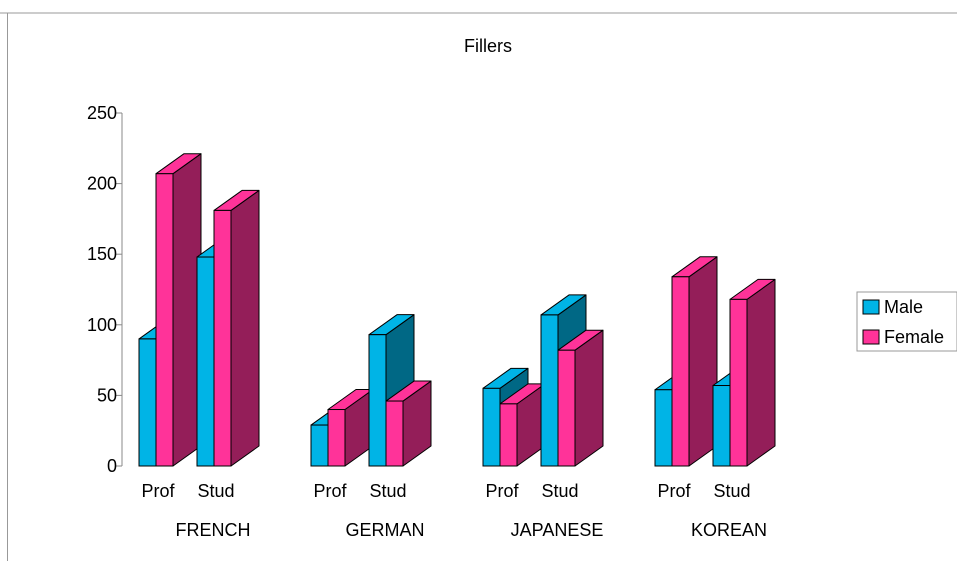 The image size is (957, 561). I want to click on bar-female-korean-stud, so click(752, 372).